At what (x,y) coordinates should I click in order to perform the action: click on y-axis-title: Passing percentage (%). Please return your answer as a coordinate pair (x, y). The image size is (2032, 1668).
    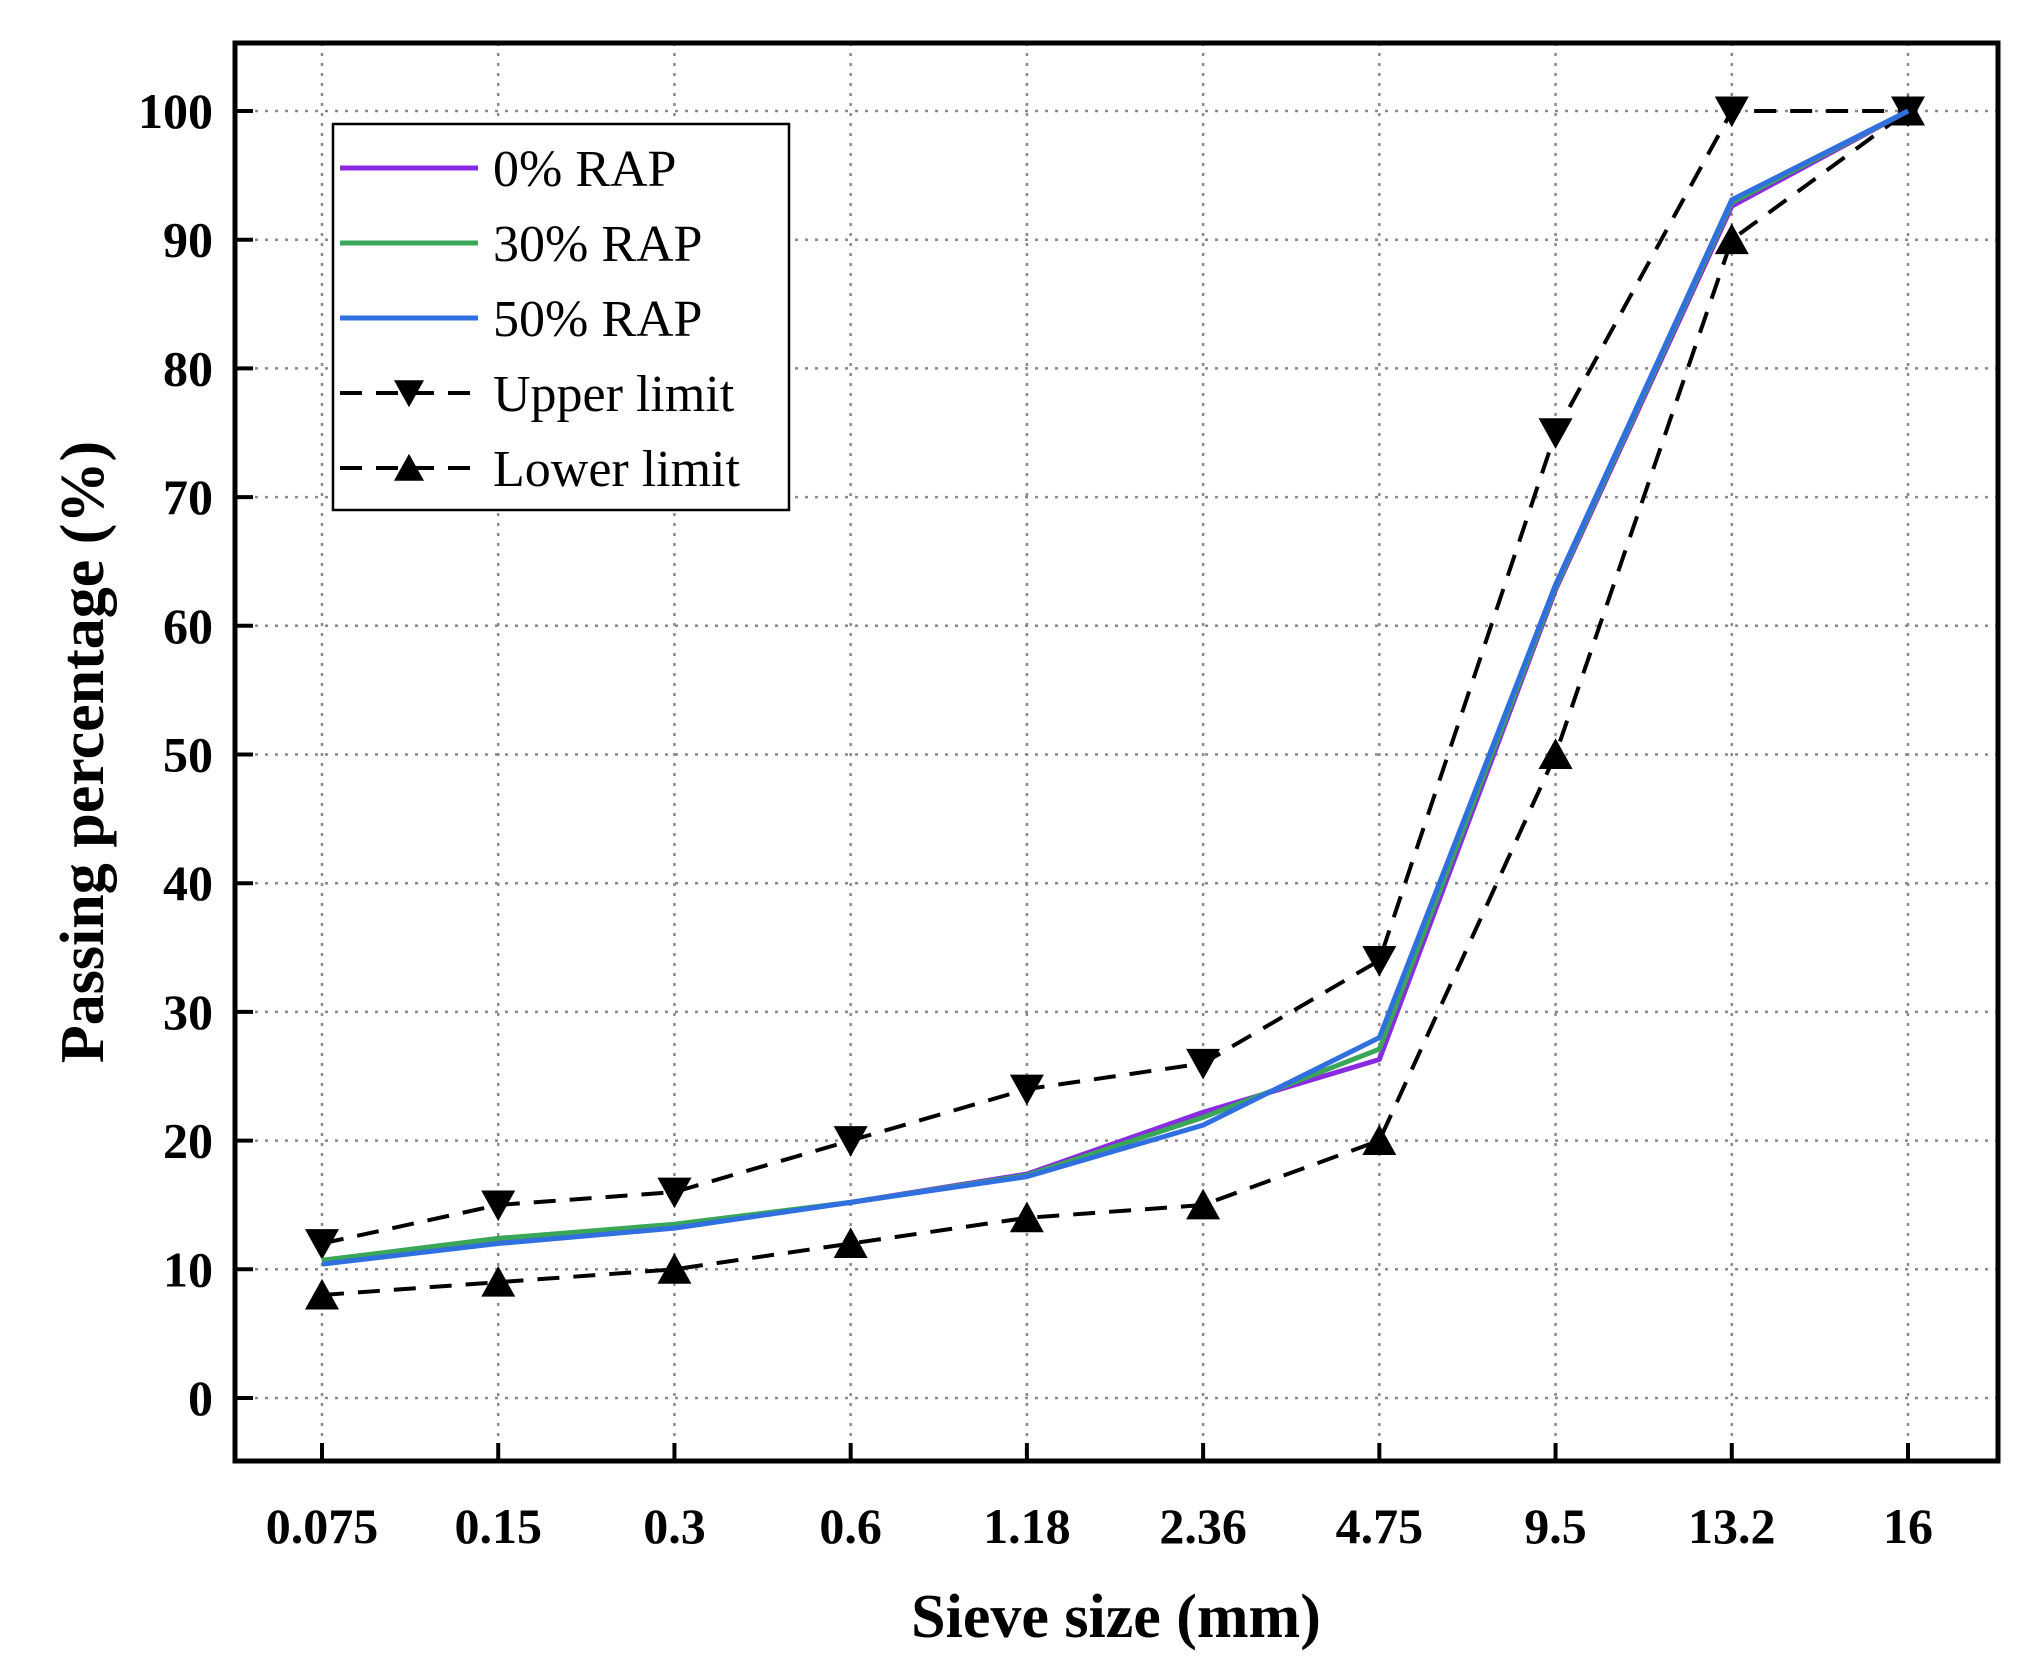
    Looking at the image, I should click on (83, 752).